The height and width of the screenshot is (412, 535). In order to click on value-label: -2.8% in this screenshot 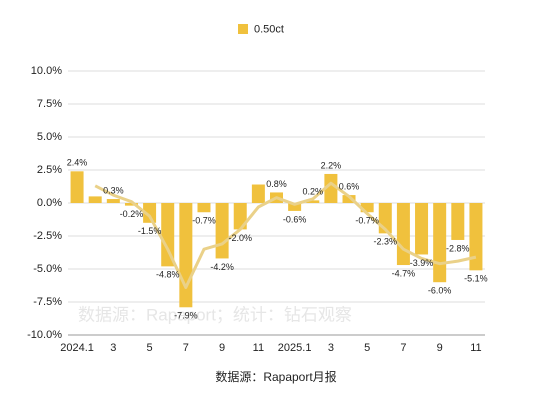, I will do `click(458, 248)`.